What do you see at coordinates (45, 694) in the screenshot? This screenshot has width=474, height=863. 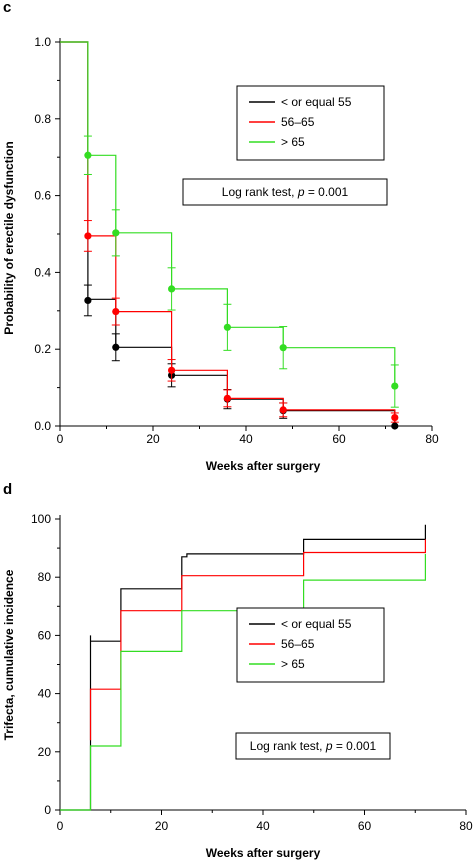 I see `y-tick-label: 40` at bounding box center [45, 694].